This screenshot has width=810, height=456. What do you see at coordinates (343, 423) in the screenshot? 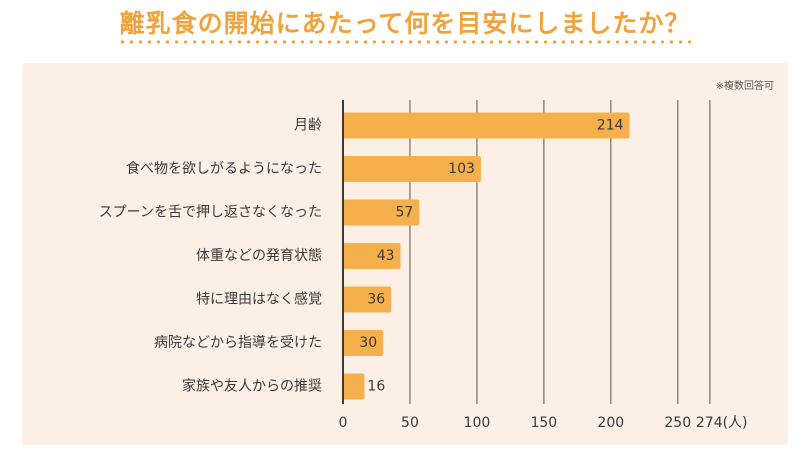
I see `x-tick-label-0: 0` at bounding box center [343, 423].